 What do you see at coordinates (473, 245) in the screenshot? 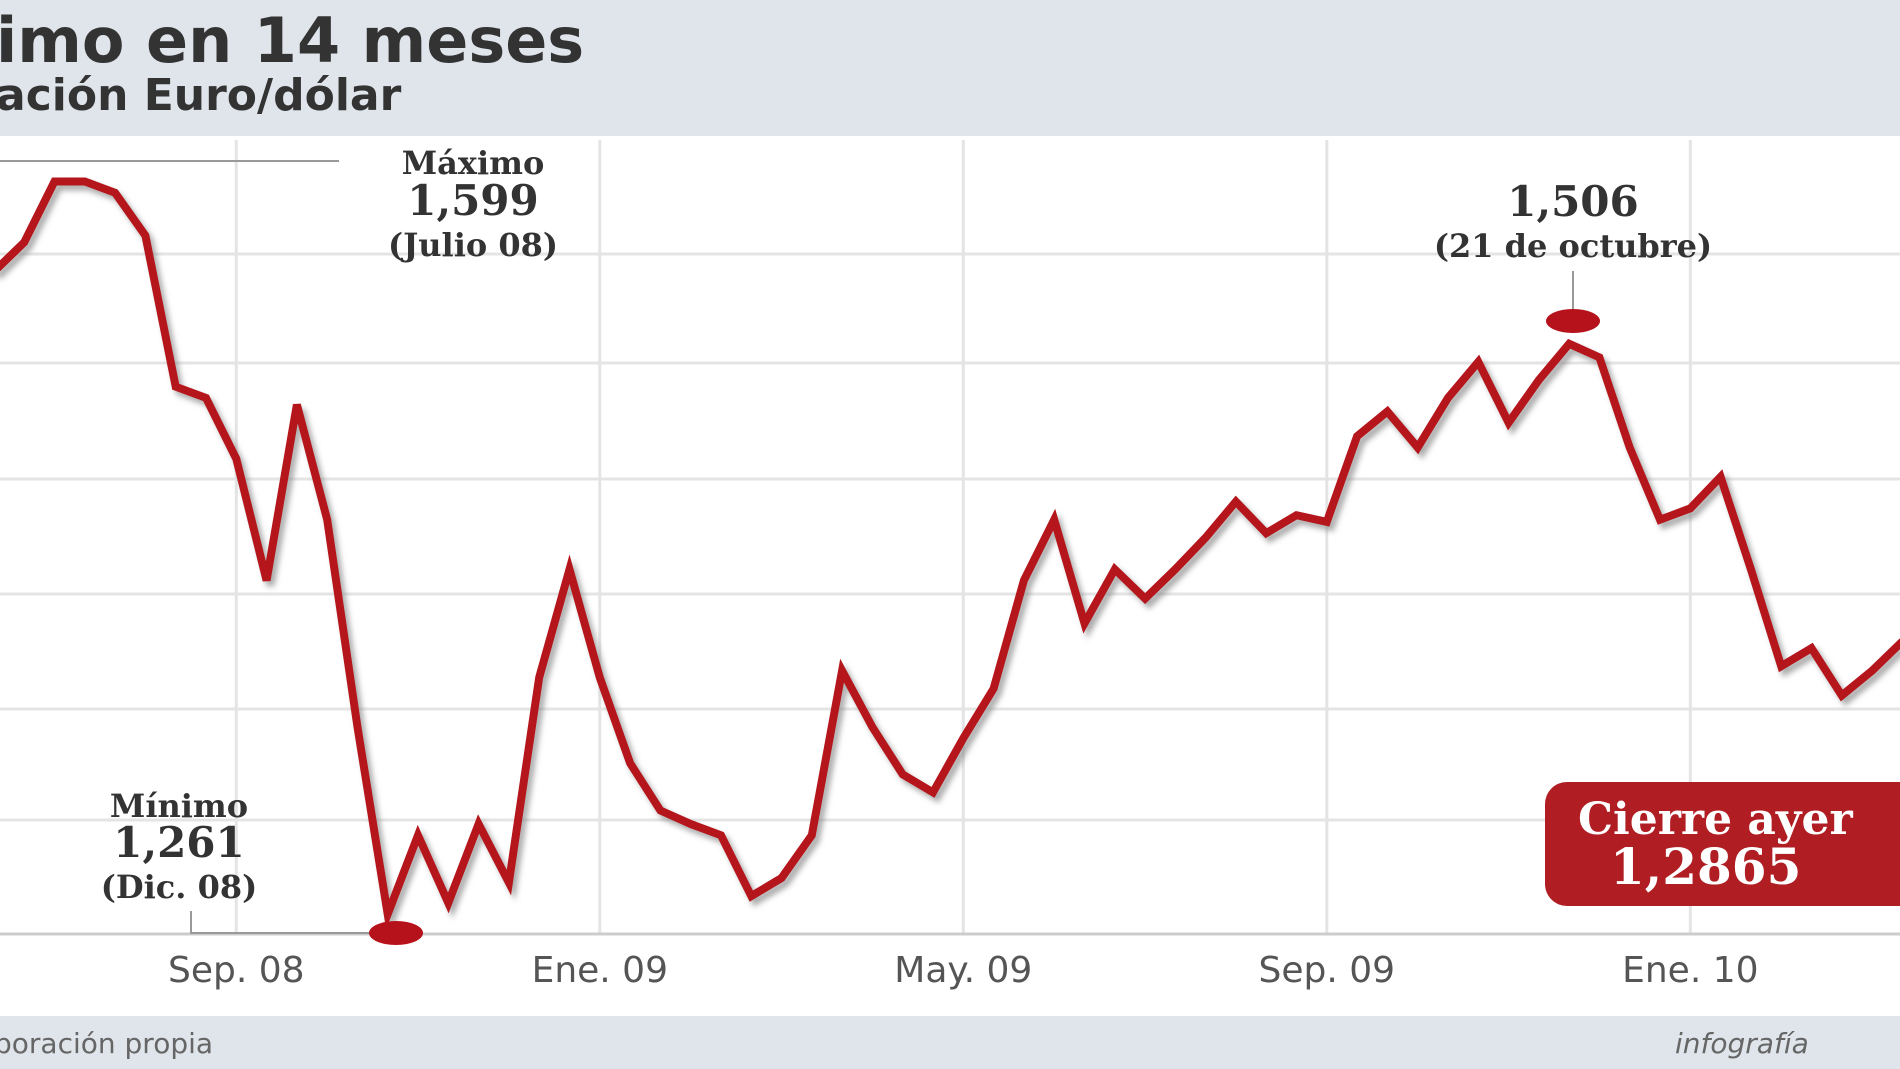
I see `annotation: (Julio 08)` at bounding box center [473, 245].